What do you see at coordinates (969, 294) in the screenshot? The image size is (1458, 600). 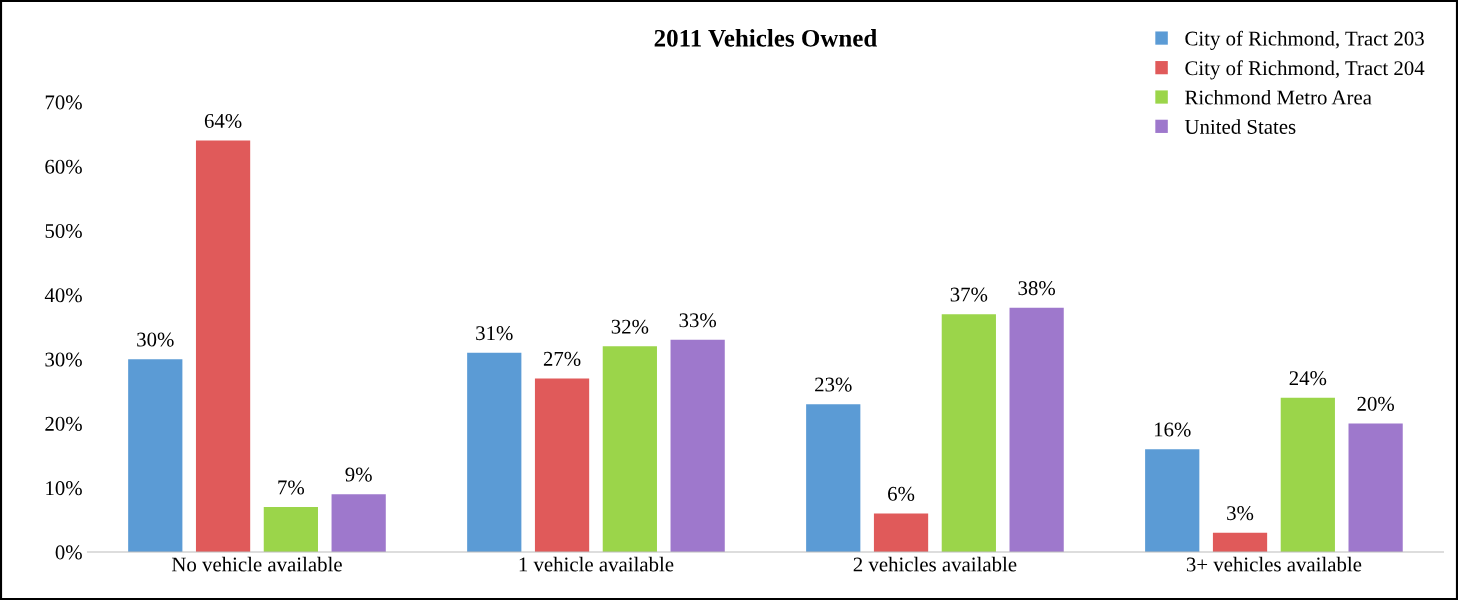 I see `data-label: 37%` at bounding box center [969, 294].